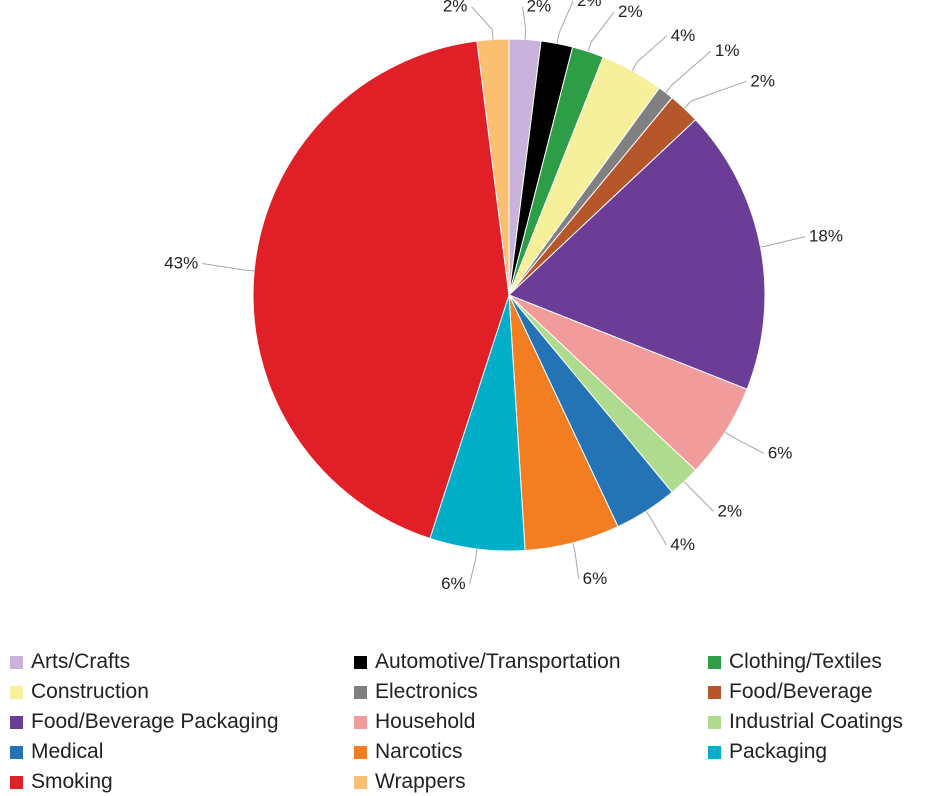 The image size is (941, 796). Describe the element at coordinates (155, 721) in the screenshot. I see `legend-label: Food/Beverage Packaging` at that location.